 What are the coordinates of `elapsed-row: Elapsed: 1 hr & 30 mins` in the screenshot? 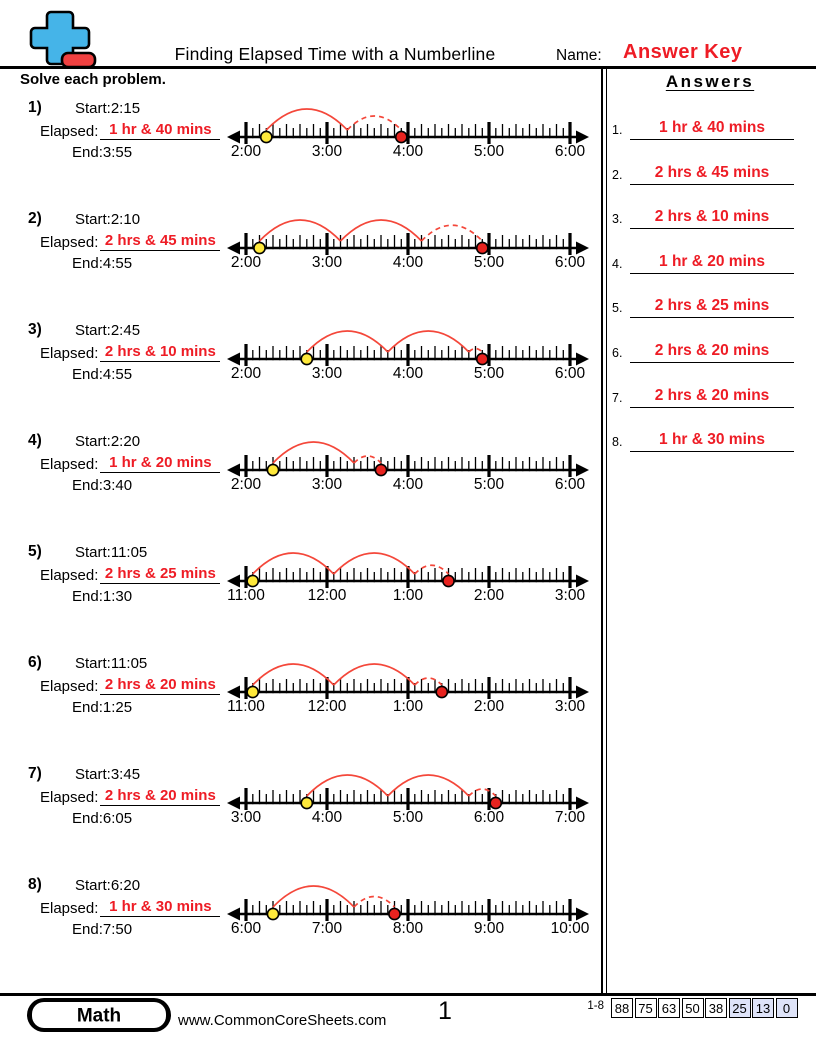 It's located at (130, 907).